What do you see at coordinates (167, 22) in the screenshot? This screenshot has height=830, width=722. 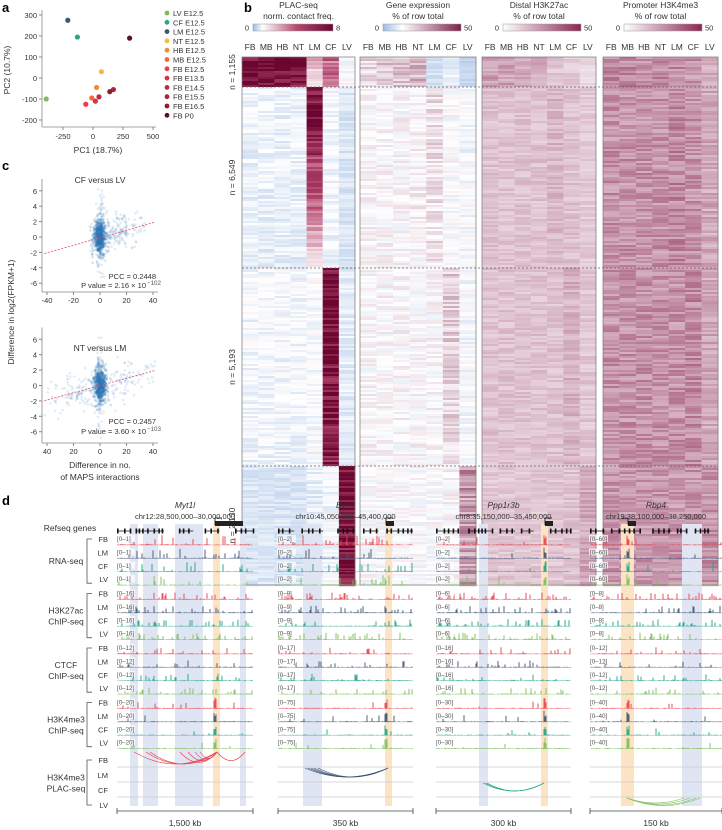 I see `legend-marker` at bounding box center [167, 22].